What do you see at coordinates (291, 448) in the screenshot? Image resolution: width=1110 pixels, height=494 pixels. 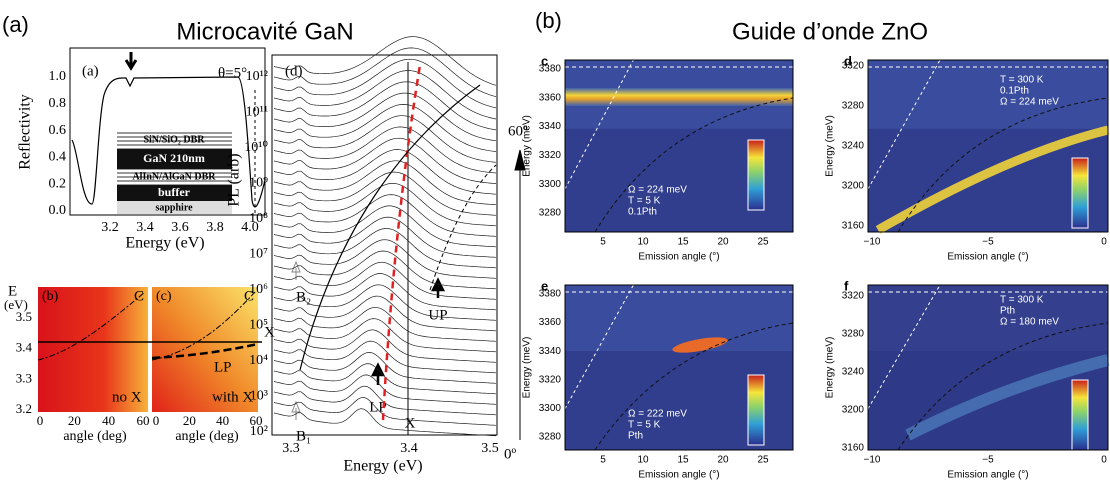 I see `x-tick-label: 3.3` at bounding box center [291, 448].